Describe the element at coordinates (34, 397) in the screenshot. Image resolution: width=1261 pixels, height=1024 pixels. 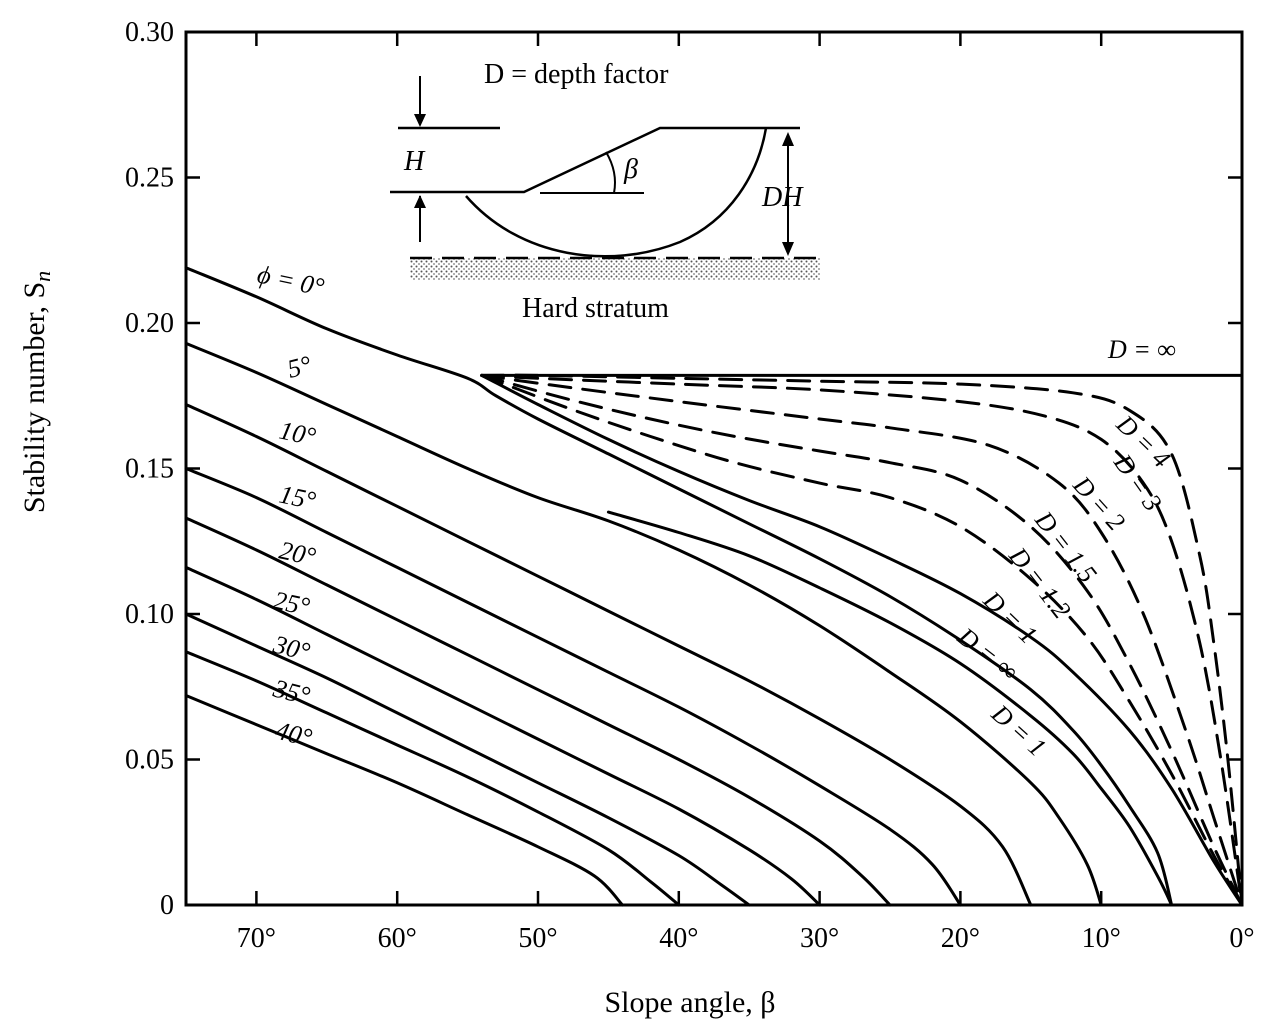
I see `y-axis-title-main: Stability number, S` at that location.